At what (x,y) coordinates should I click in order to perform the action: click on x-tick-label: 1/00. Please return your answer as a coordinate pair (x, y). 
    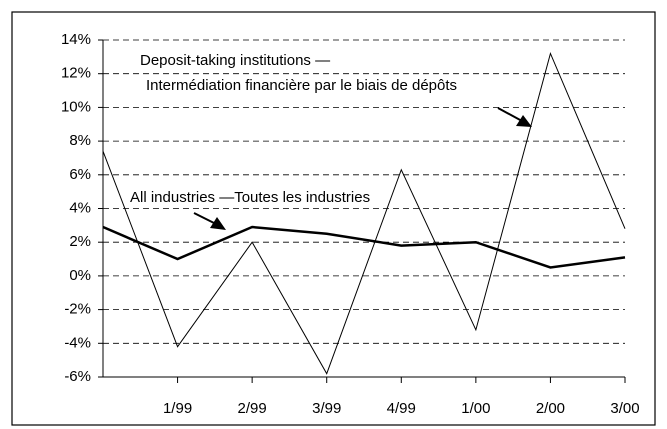
    Looking at the image, I should click on (475, 408).